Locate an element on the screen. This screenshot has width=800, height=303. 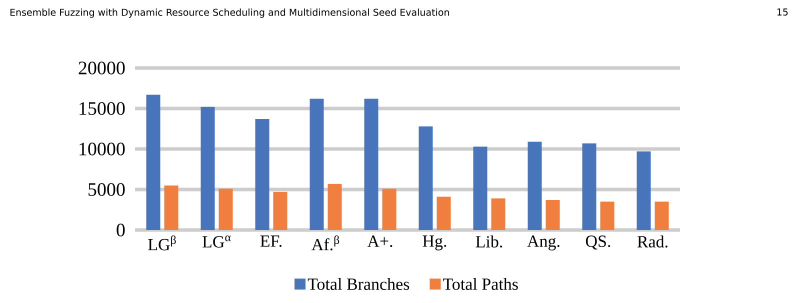
x-tick-label: Lib. is located at coordinates (489, 242).